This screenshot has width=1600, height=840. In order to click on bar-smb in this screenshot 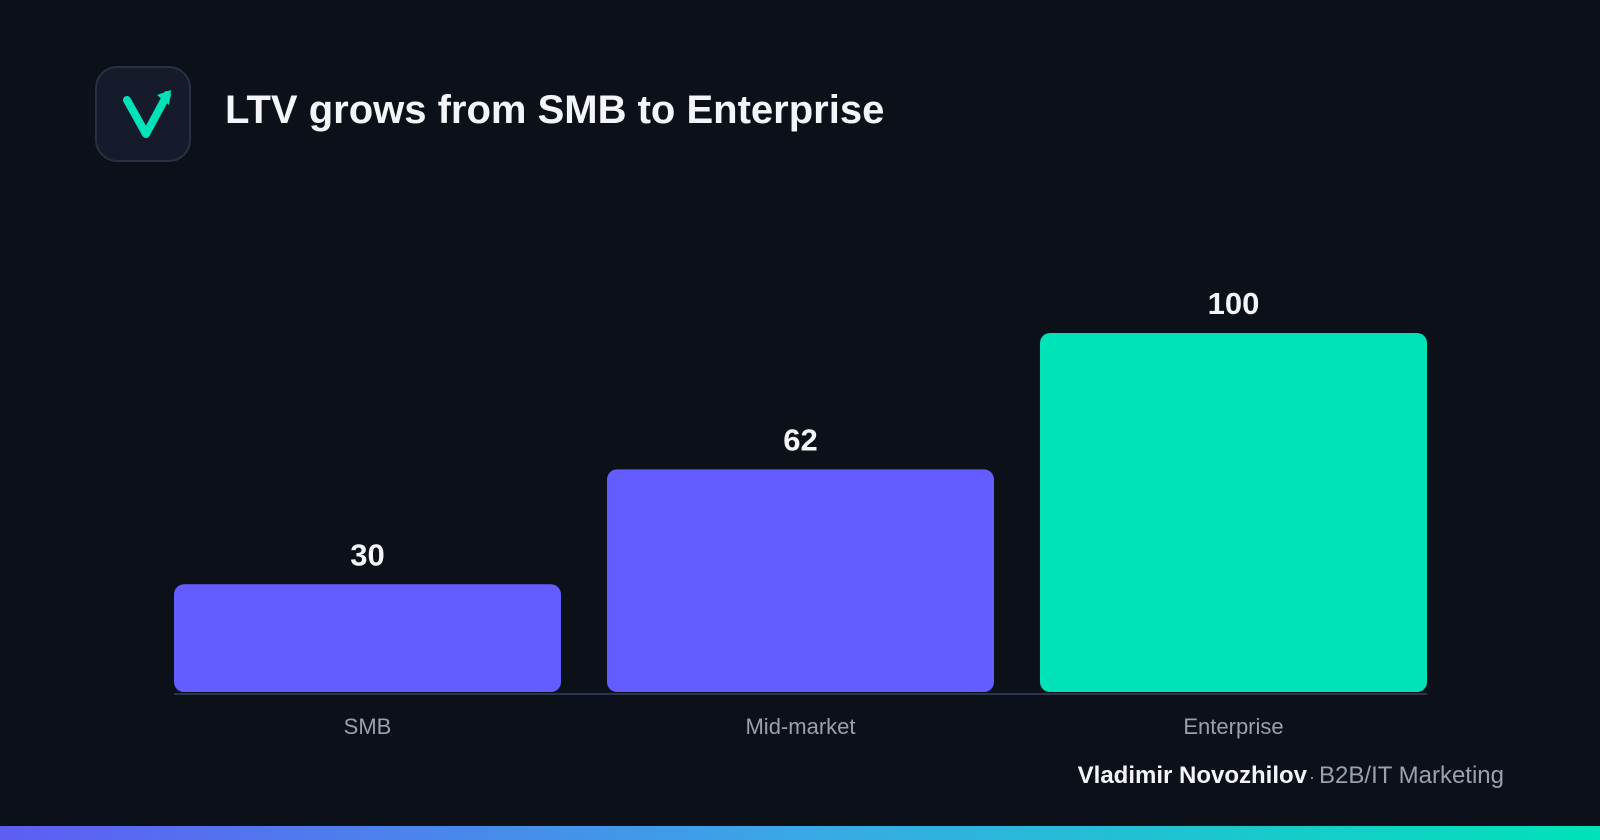, I will do `click(367, 638)`.